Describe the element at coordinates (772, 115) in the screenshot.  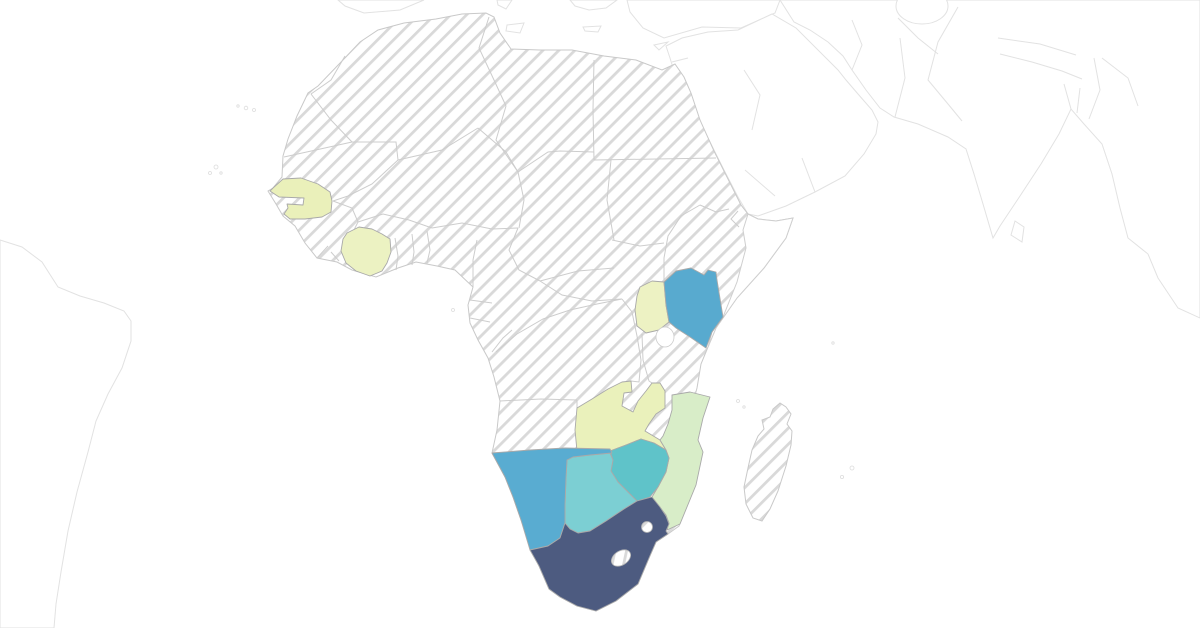
I see `arabia-levant-landmass` at that location.